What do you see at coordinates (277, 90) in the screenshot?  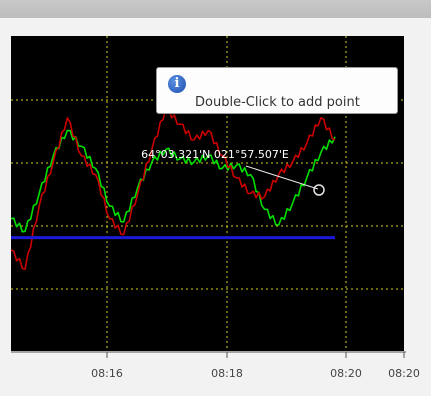 I see `info-tooltip: i Double-Click to add point` at bounding box center [277, 90].